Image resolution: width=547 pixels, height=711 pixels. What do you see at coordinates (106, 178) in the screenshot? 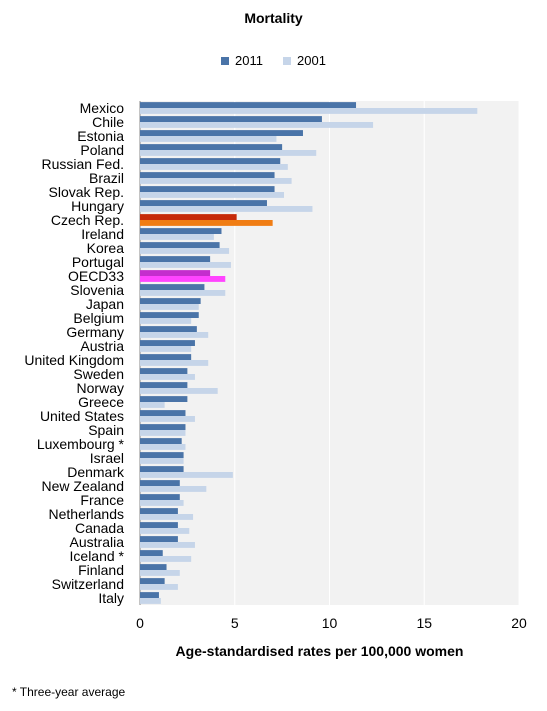
I see `category-label: Brazil` at bounding box center [106, 178].